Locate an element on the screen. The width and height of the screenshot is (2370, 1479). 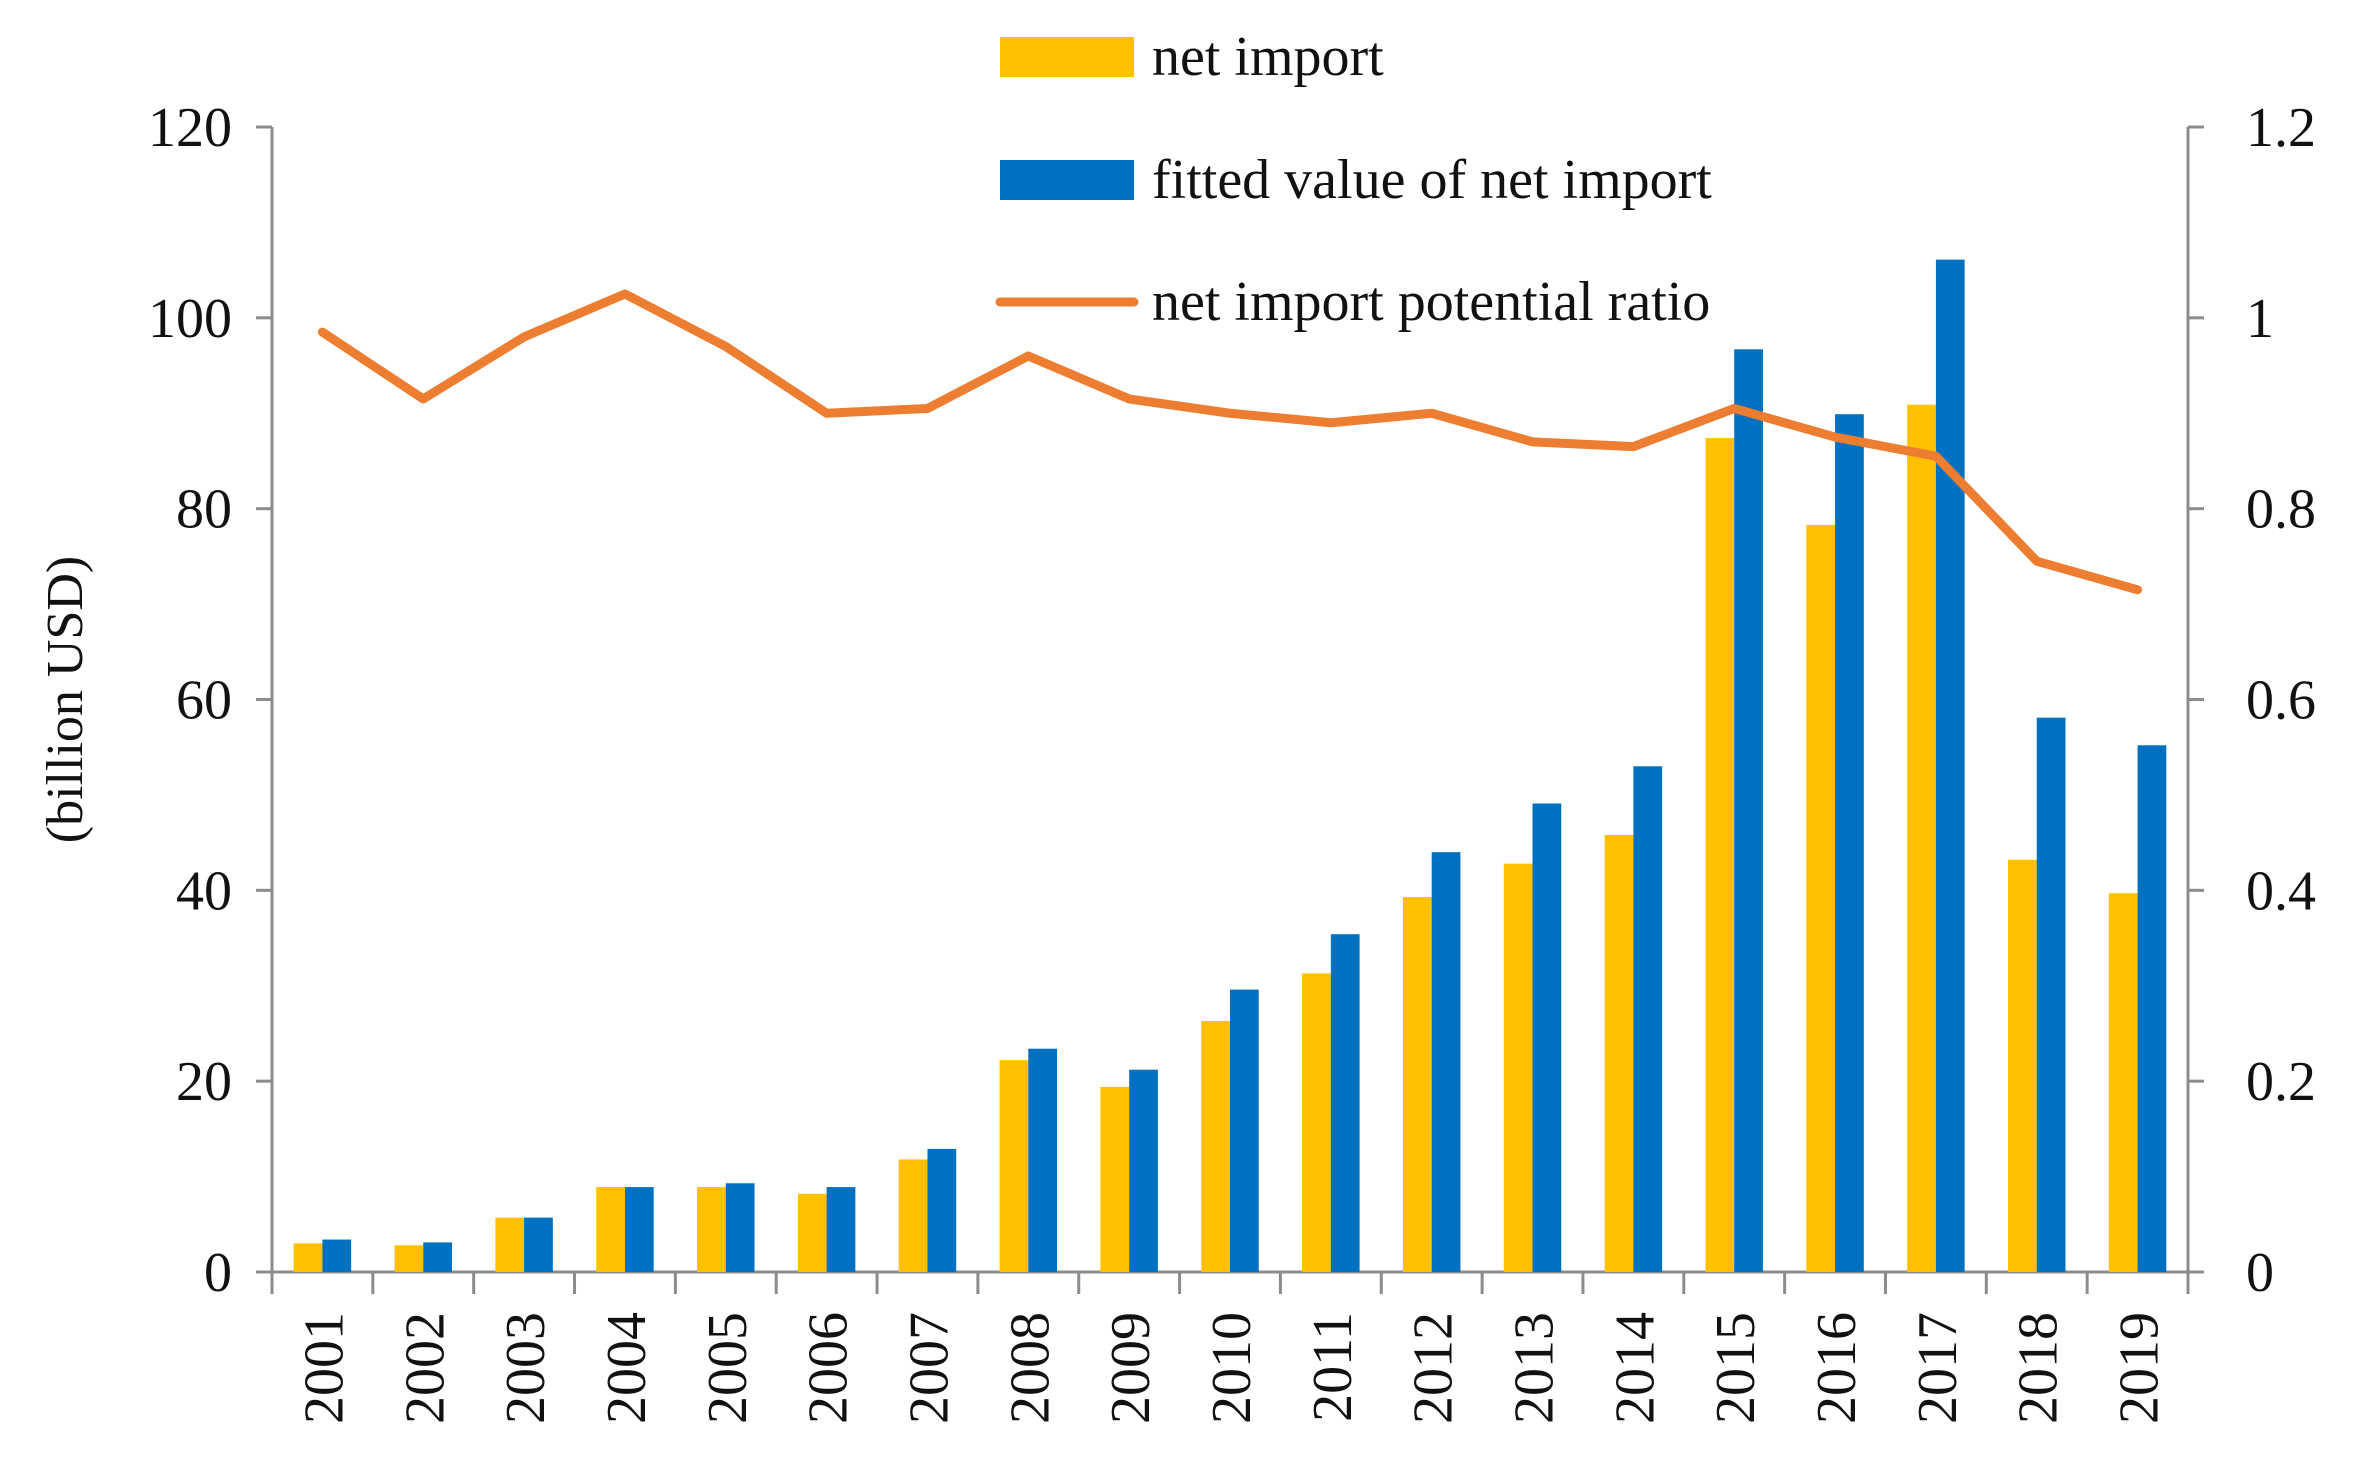
x-tick-label: 2014 is located at coordinates (1635, 1368).